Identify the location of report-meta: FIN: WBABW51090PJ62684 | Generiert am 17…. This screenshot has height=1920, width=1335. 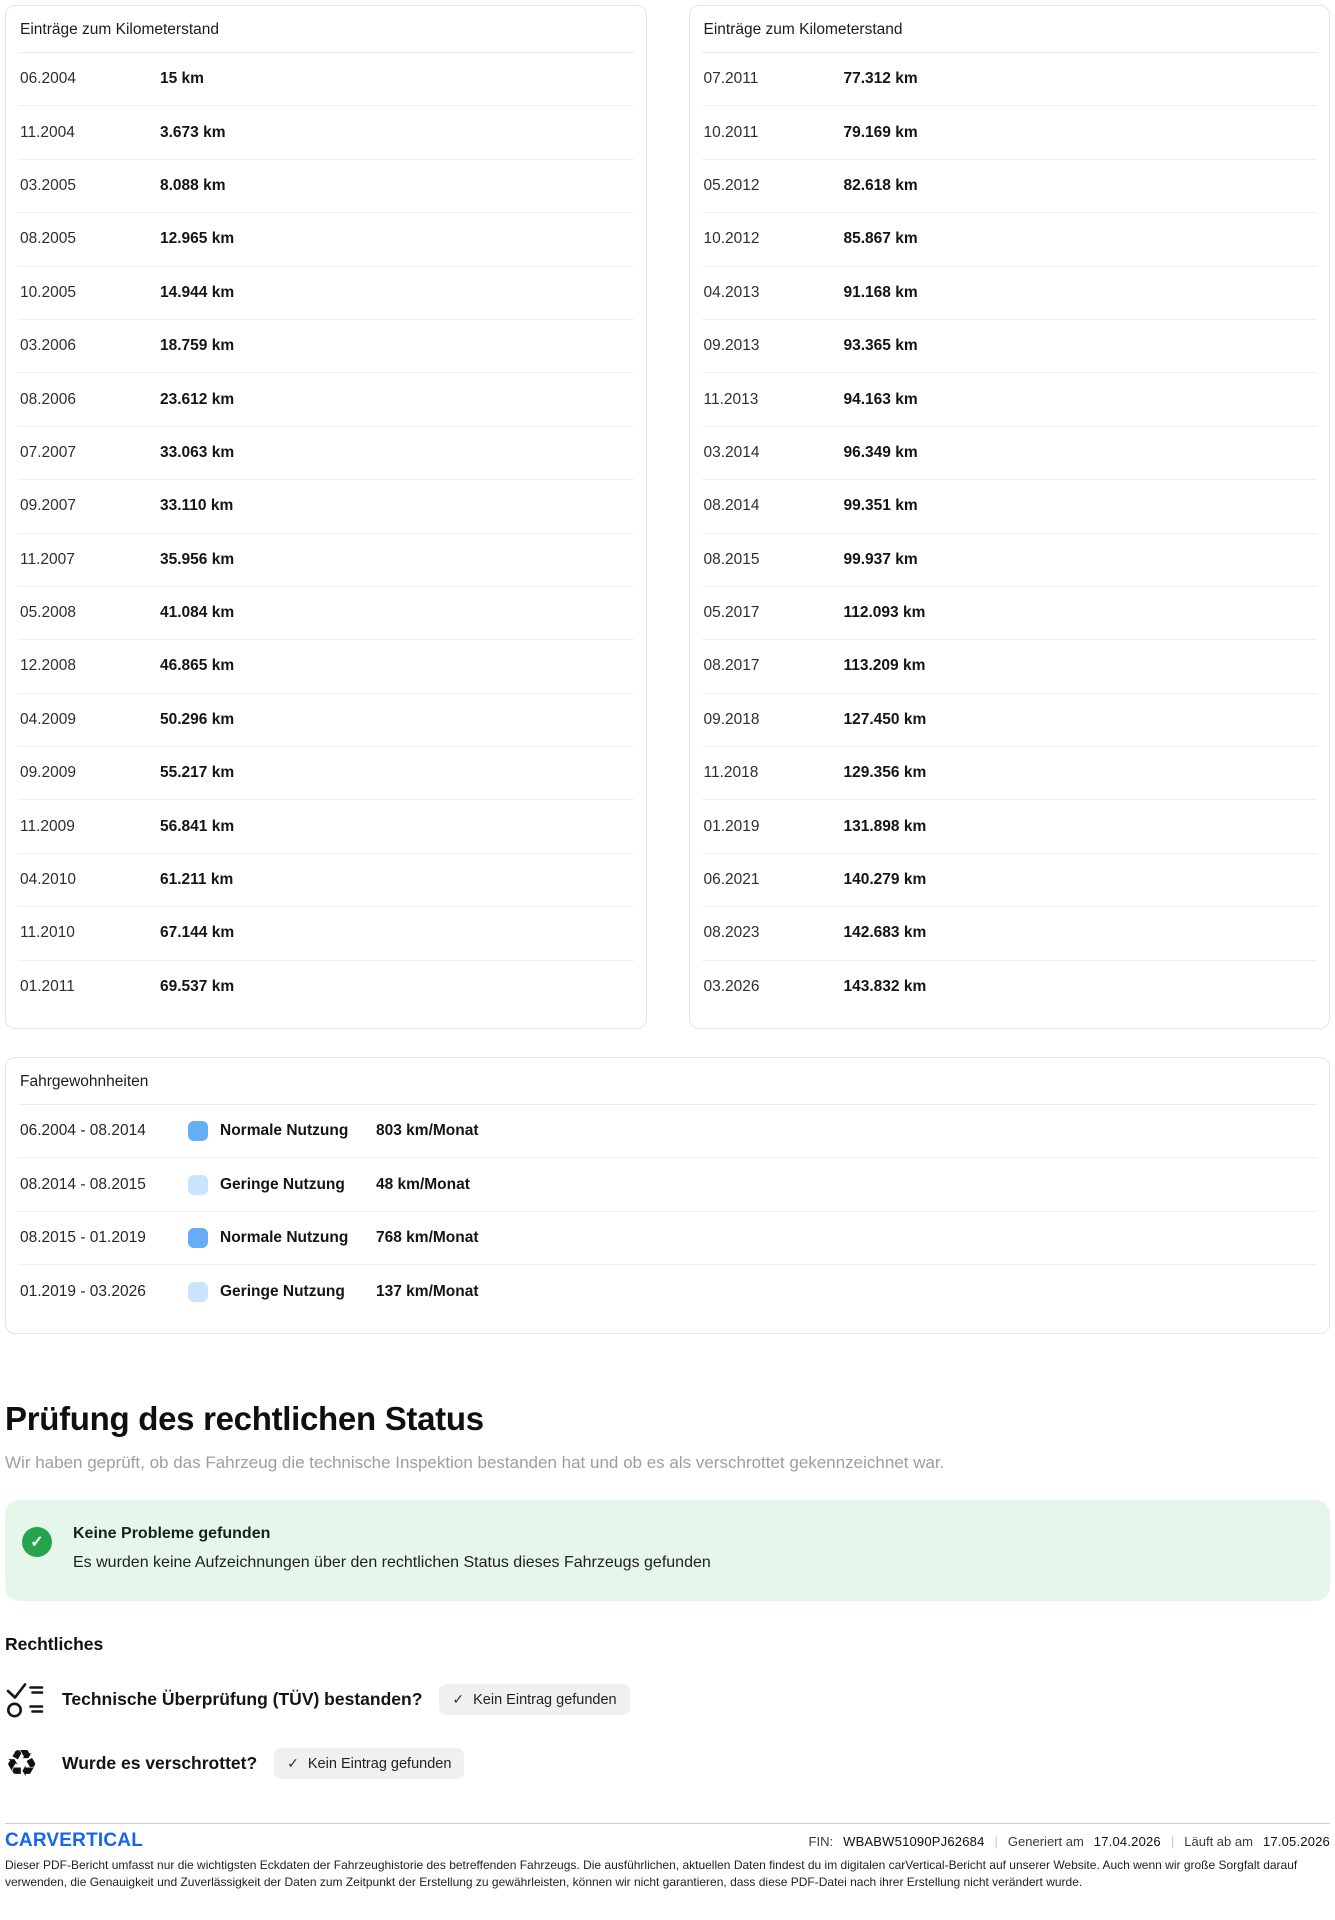
(1069, 1841).